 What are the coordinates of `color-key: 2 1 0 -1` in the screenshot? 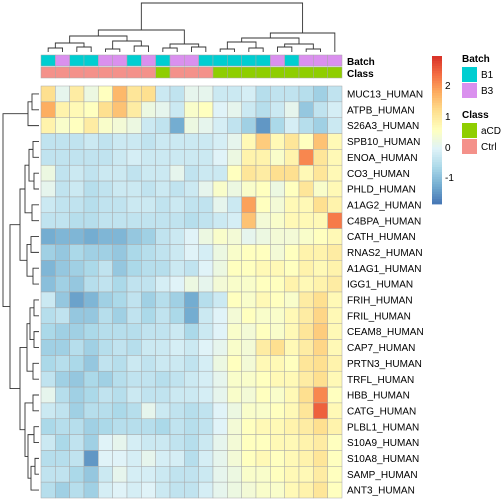 It's located at (443, 130).